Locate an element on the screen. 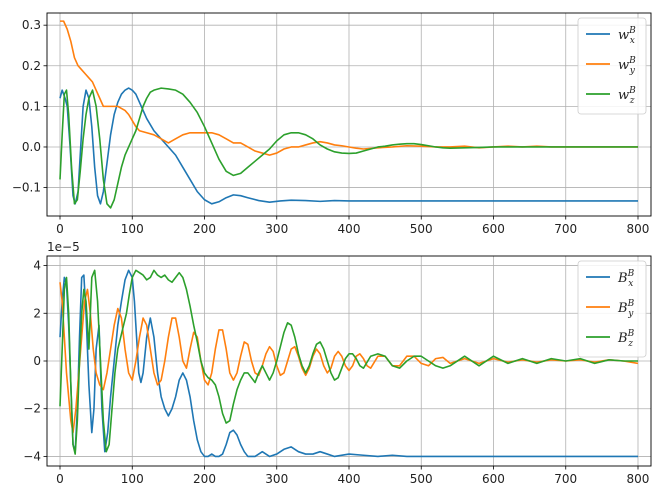  y-tick-label: 0.3 is located at coordinates (31, 25).